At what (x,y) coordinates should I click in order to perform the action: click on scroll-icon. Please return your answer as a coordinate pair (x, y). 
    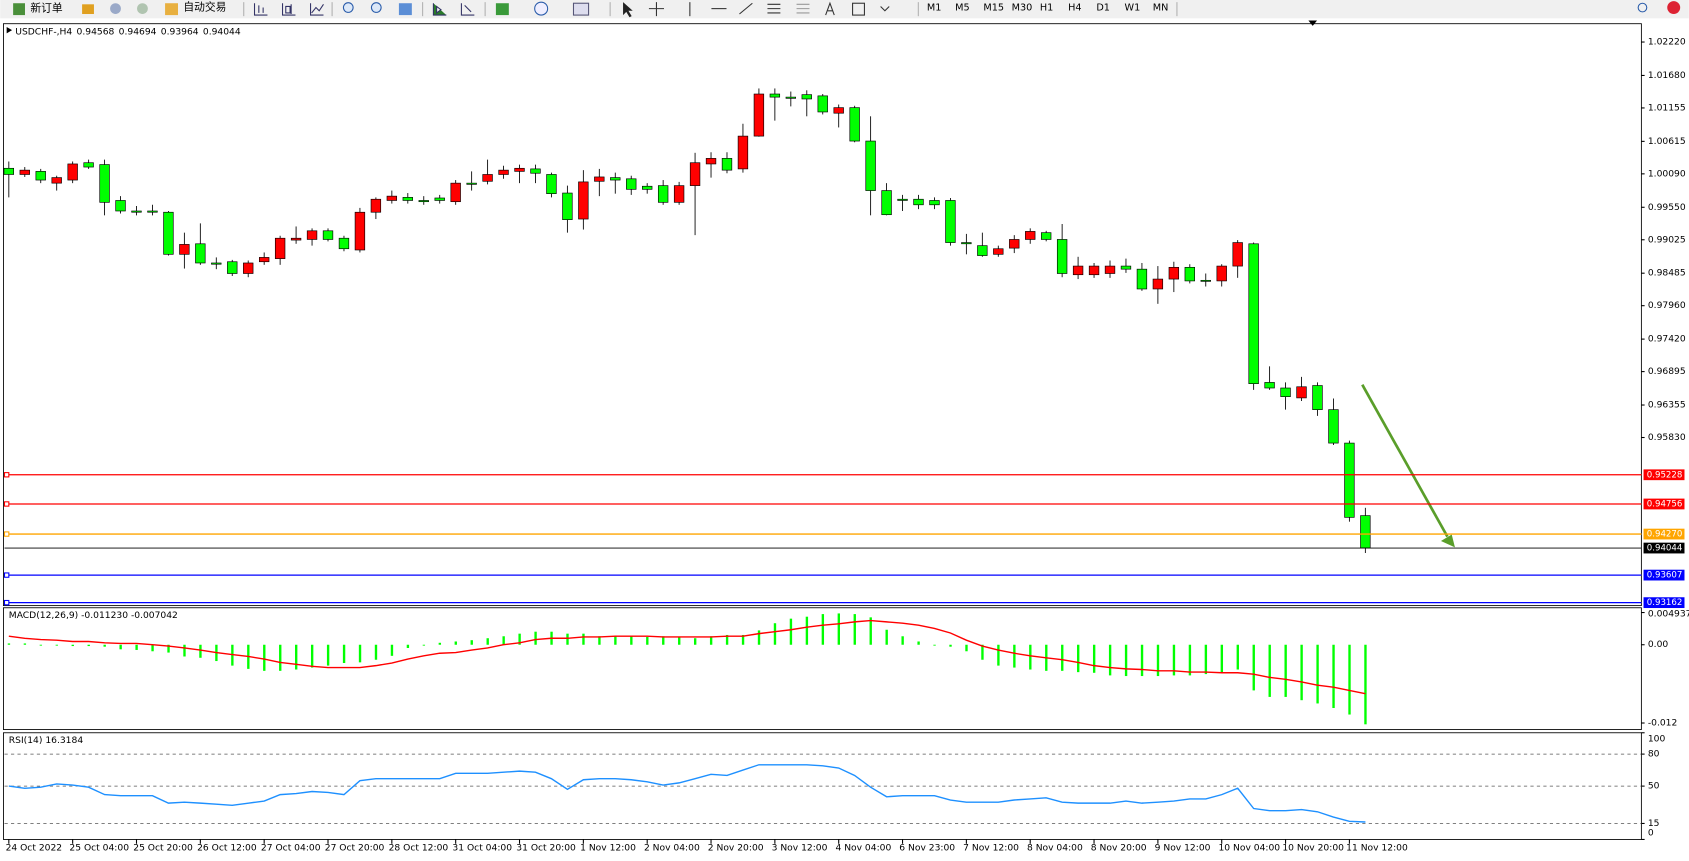
    Looking at the image, I should click on (439, 9).